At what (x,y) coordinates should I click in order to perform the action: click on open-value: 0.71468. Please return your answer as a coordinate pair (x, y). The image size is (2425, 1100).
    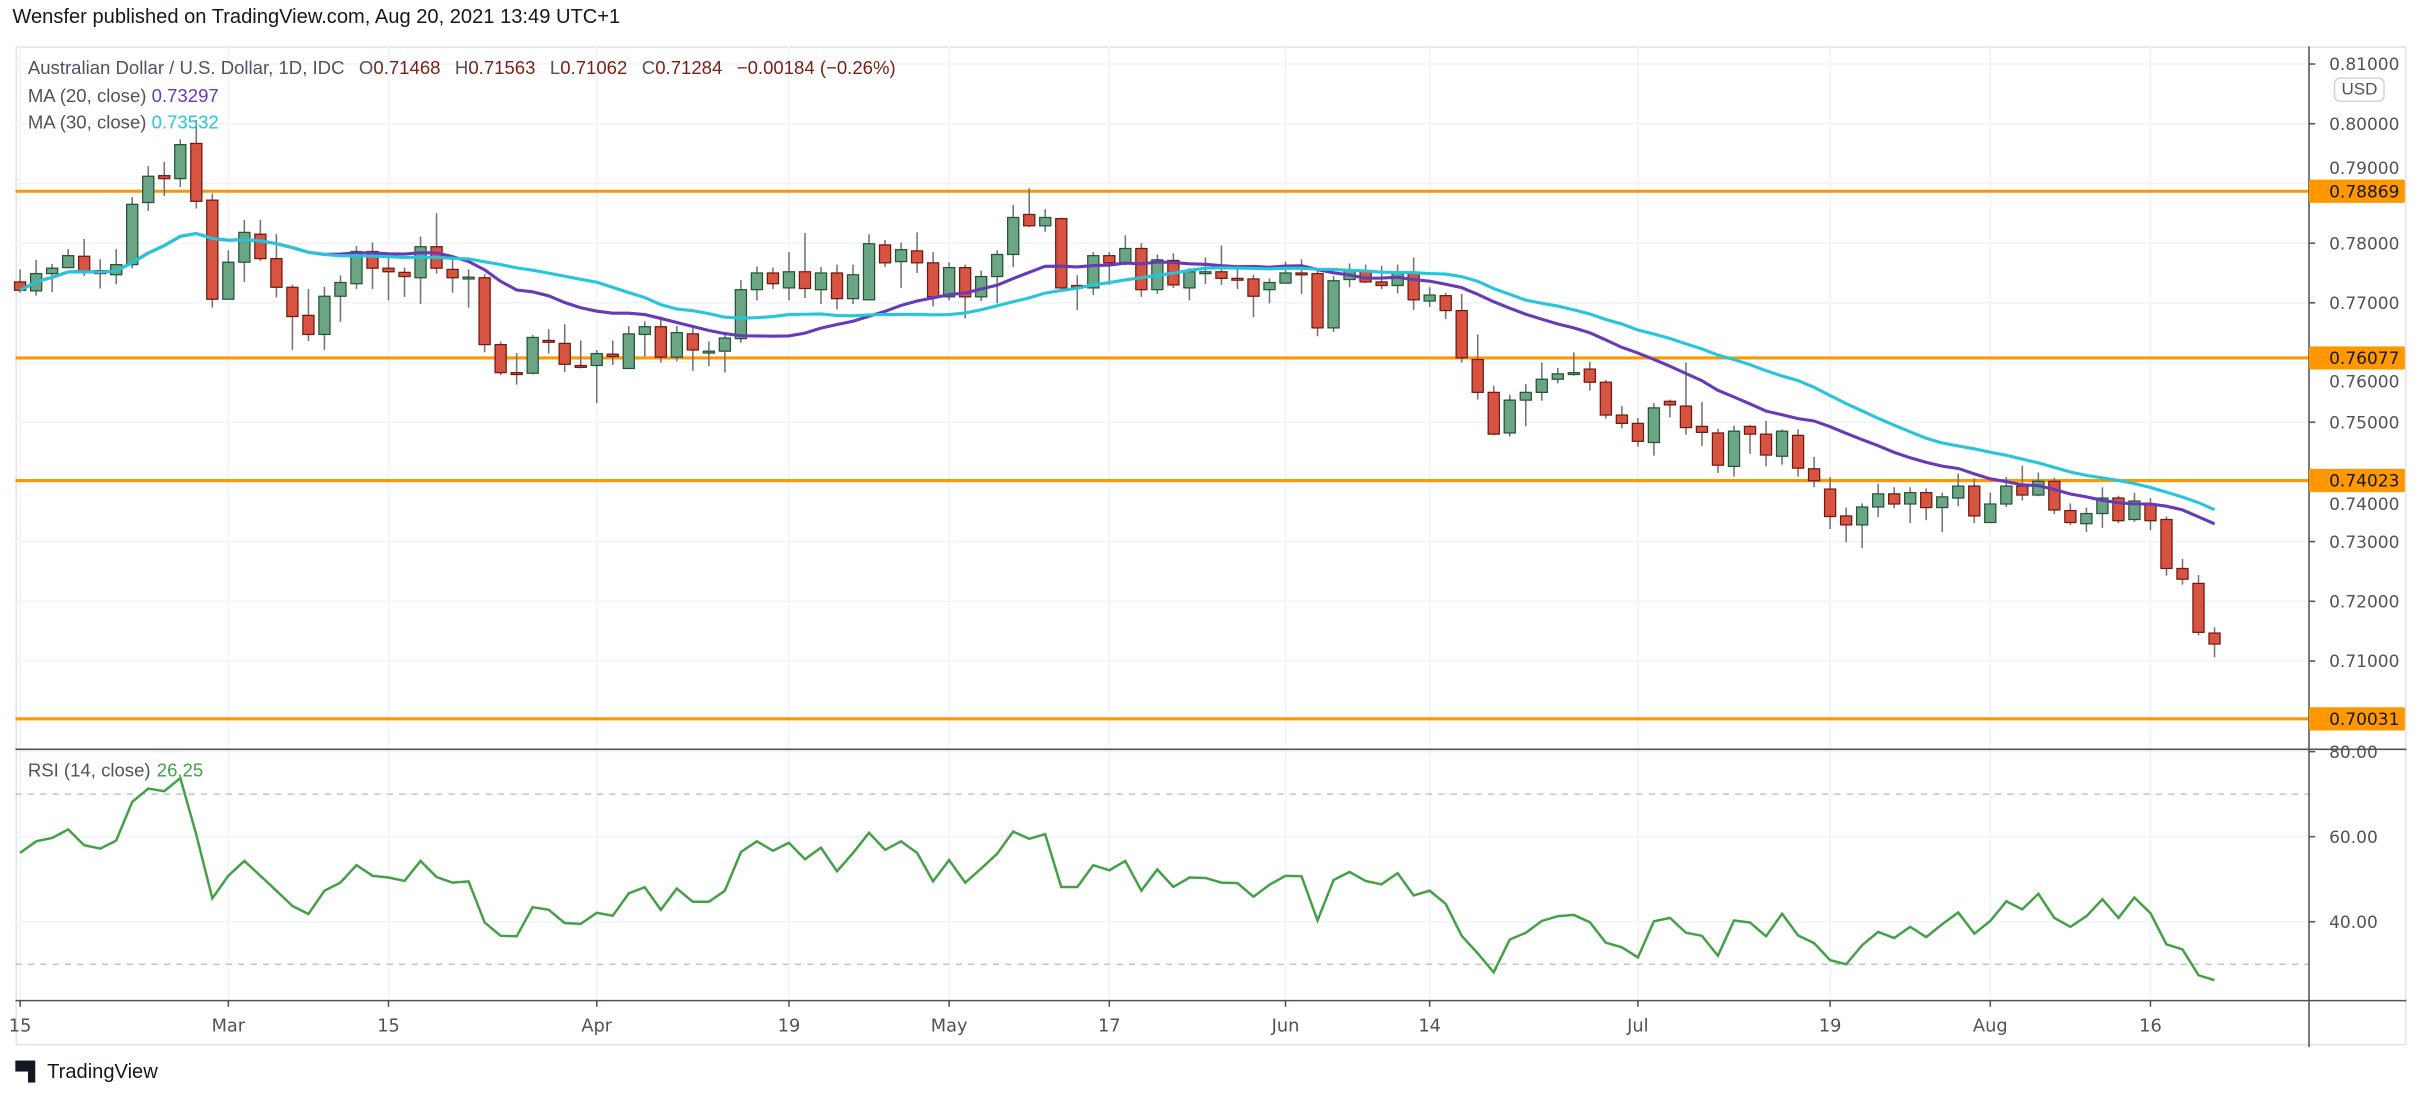
    Looking at the image, I should click on (407, 68).